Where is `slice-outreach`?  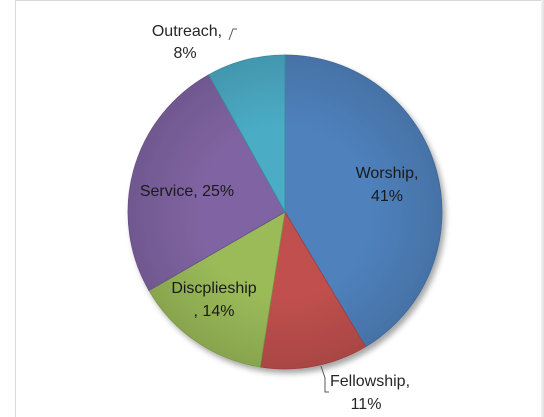 slice-outreach is located at coordinates (247, 134).